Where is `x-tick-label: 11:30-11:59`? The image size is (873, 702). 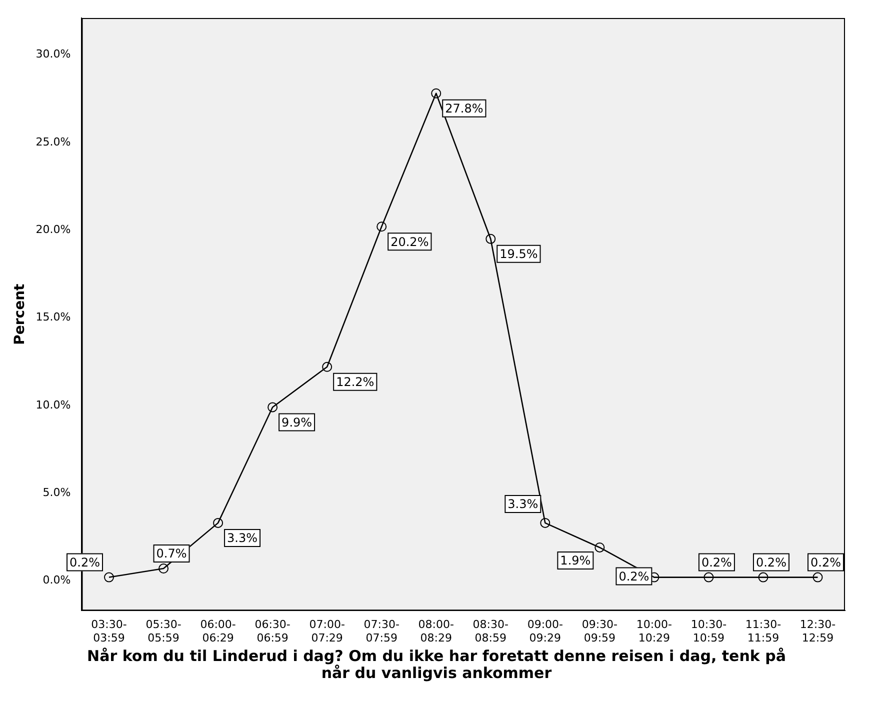 x-tick-label: 11:30-11:59 is located at coordinates (763, 631).